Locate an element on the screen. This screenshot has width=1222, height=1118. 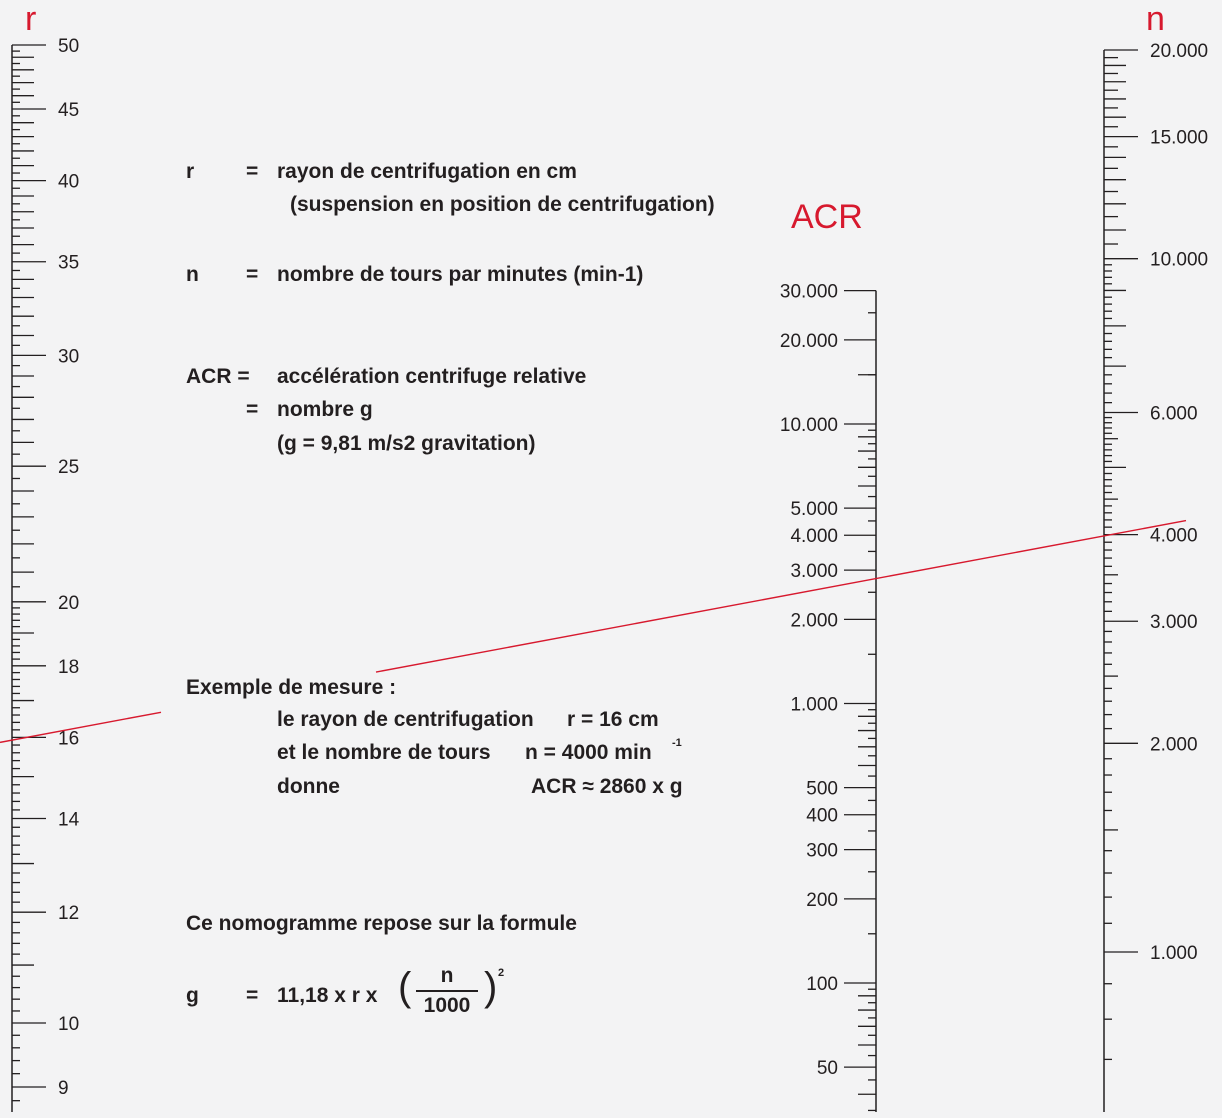
r-tick-label: 14 is located at coordinates (69, 820).